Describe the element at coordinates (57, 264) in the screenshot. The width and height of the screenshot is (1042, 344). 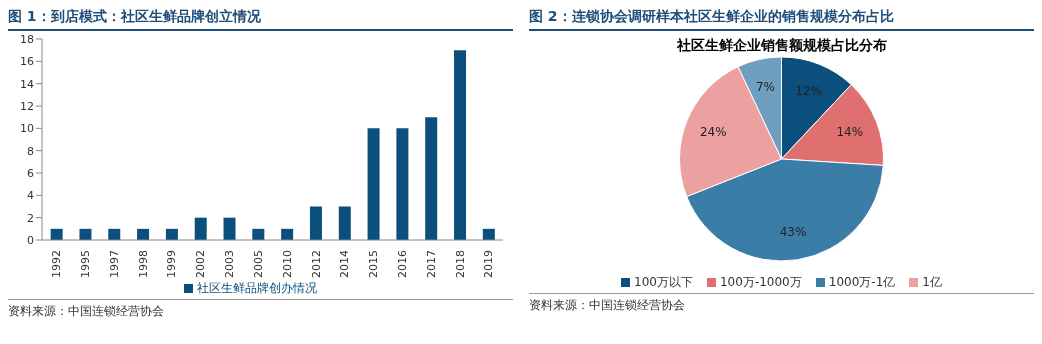
I see `x-tick-label: 1992` at that location.